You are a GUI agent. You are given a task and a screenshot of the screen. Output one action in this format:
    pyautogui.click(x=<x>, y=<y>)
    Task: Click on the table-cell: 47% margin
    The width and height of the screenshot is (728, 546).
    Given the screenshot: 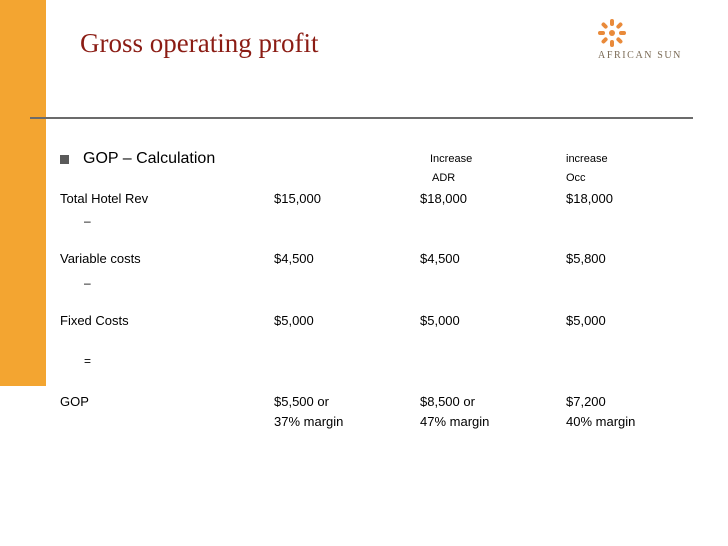 What is the action you would take?
    pyautogui.click(x=455, y=421)
    